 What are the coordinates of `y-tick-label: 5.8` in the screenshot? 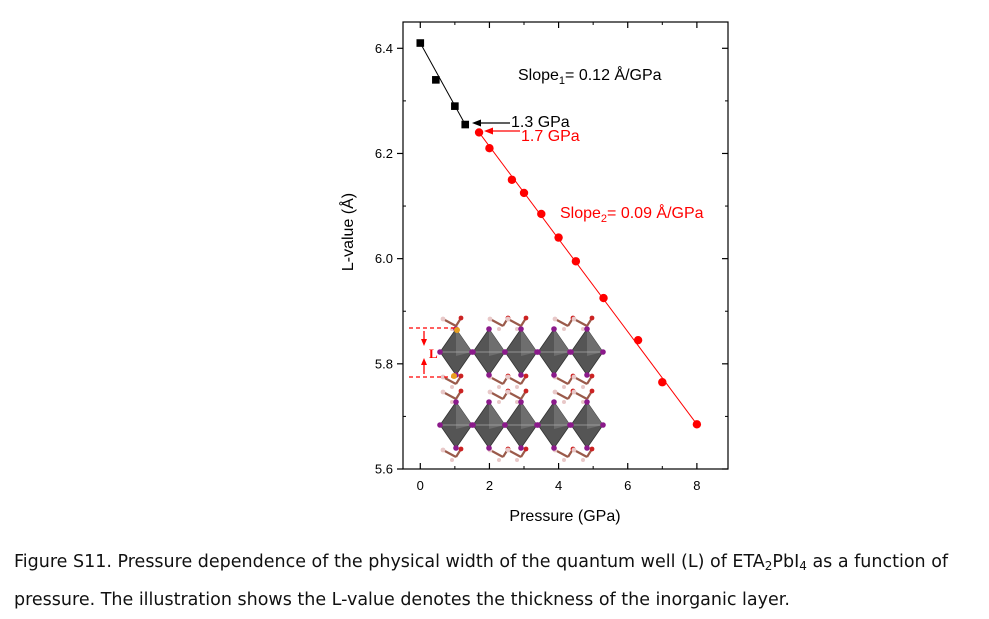 It's located at (384, 363).